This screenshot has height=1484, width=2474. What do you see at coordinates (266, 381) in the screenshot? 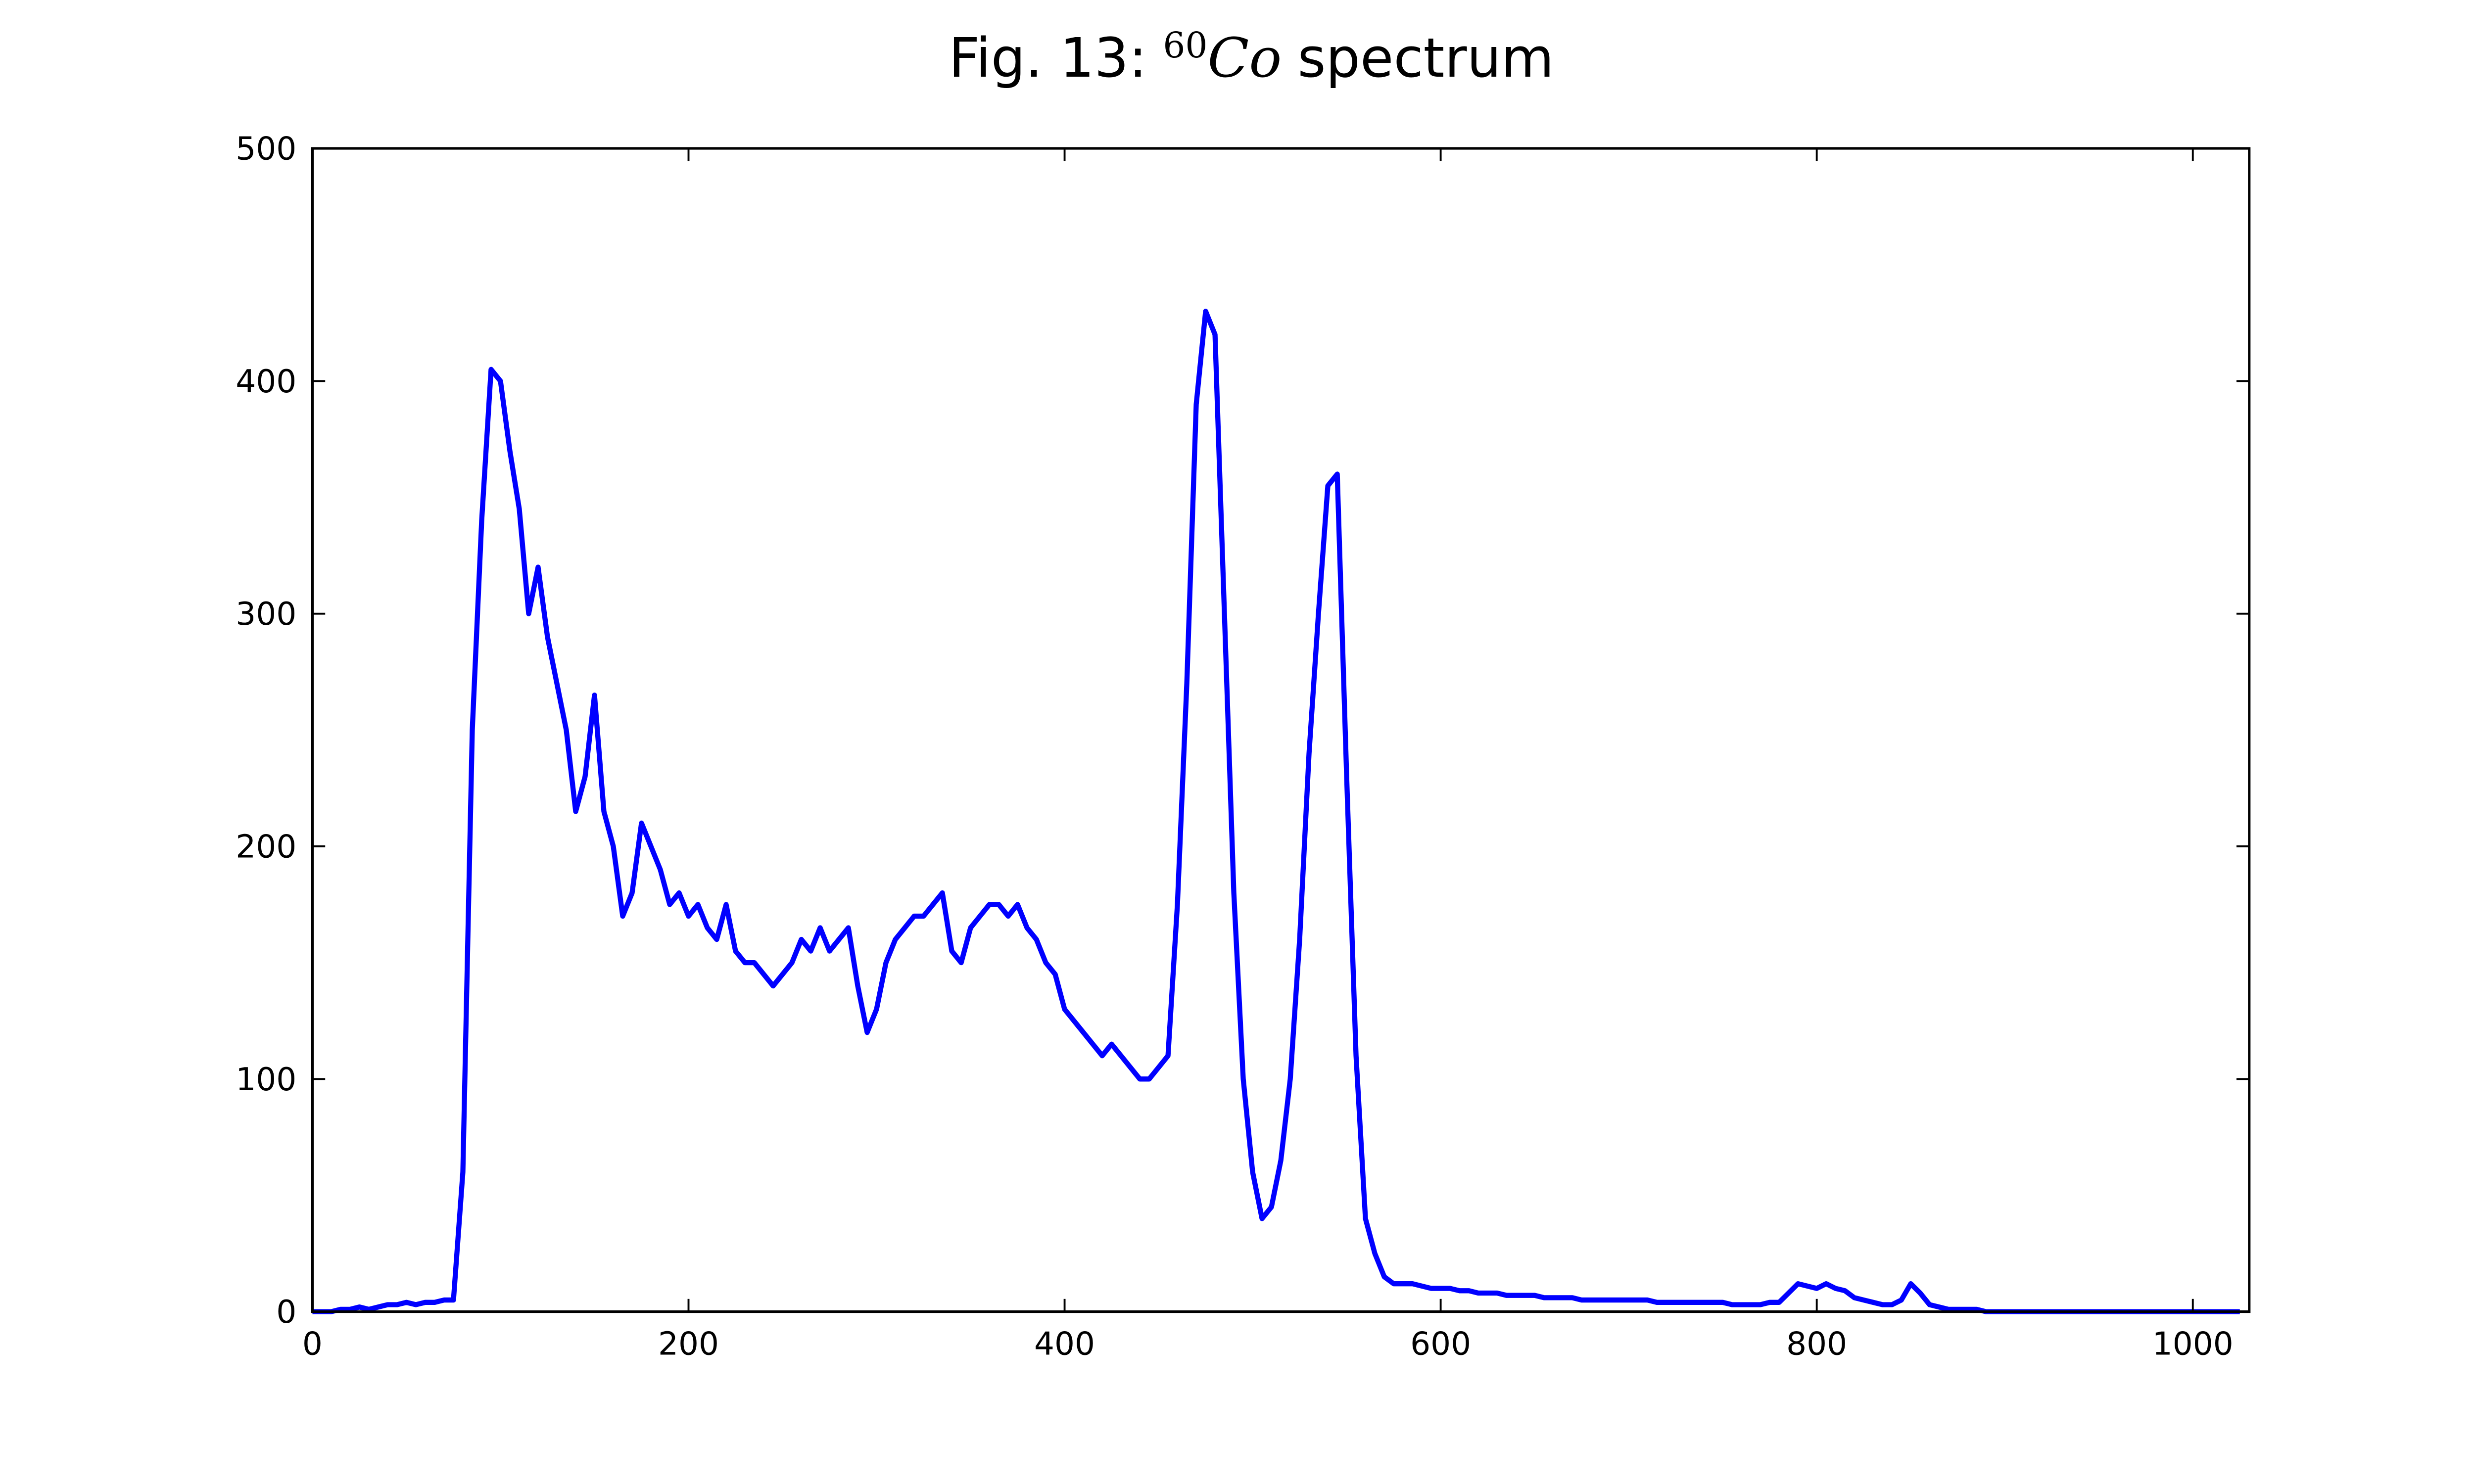
I see `y-tick-label: 400` at bounding box center [266, 381].